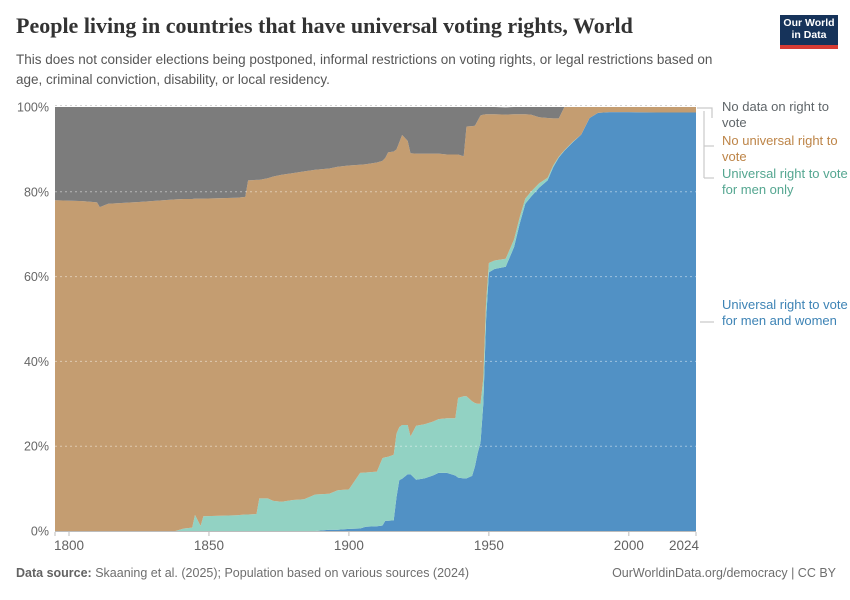 The width and height of the screenshot is (850, 600). What do you see at coordinates (375, 157) in the screenshot?
I see `area-no-data` at bounding box center [375, 157].